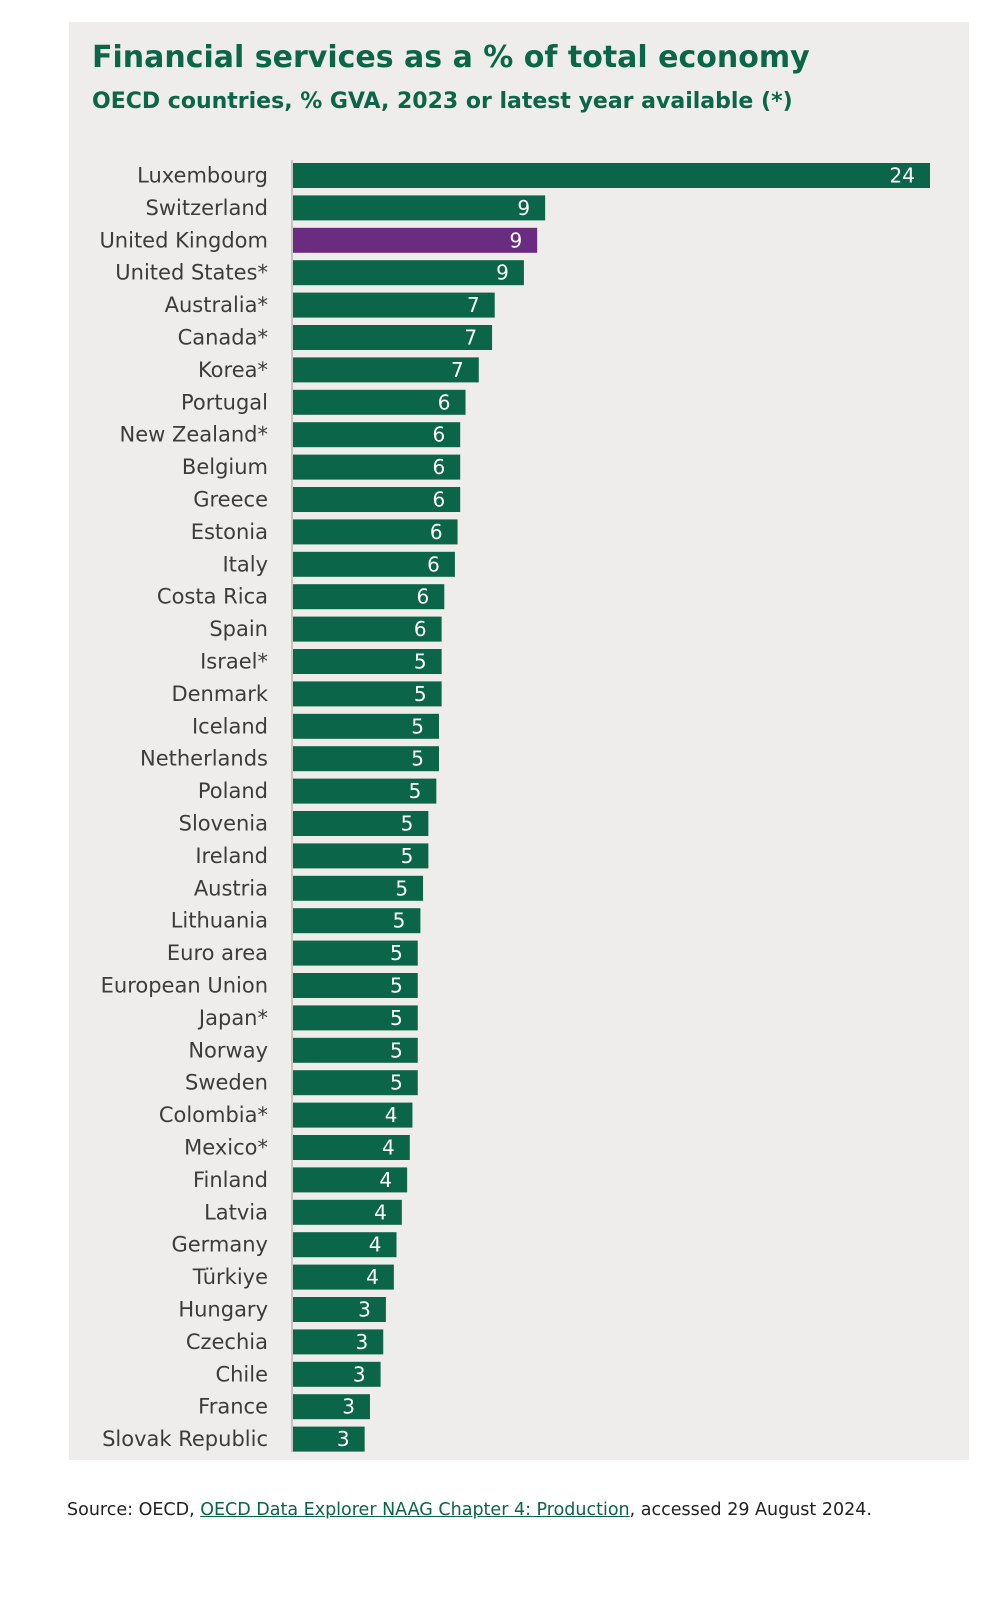  What do you see at coordinates (329, 1439) in the screenshot?
I see `bar-slovak-republic` at bounding box center [329, 1439].